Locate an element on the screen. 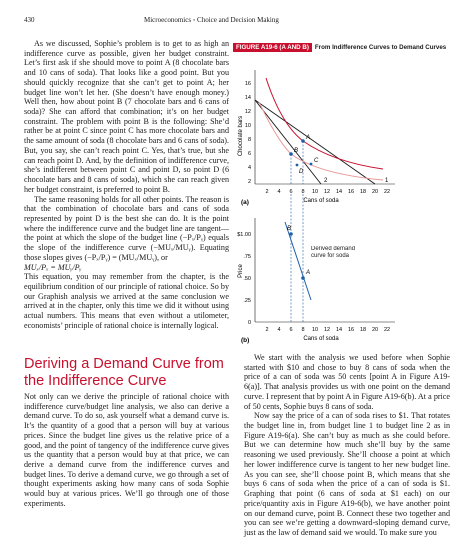 Image resolution: width=474 pixels, height=557 pixels. panel-a-x-label: Cans of soda is located at coordinates (321, 201).